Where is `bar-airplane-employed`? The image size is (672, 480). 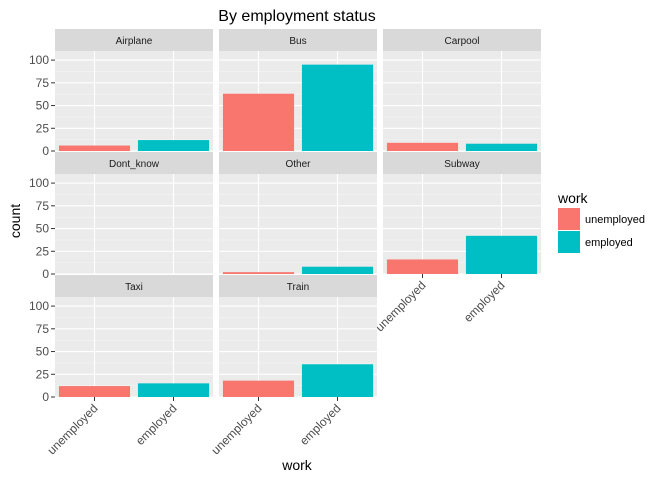 bar-airplane-employed is located at coordinates (173, 145).